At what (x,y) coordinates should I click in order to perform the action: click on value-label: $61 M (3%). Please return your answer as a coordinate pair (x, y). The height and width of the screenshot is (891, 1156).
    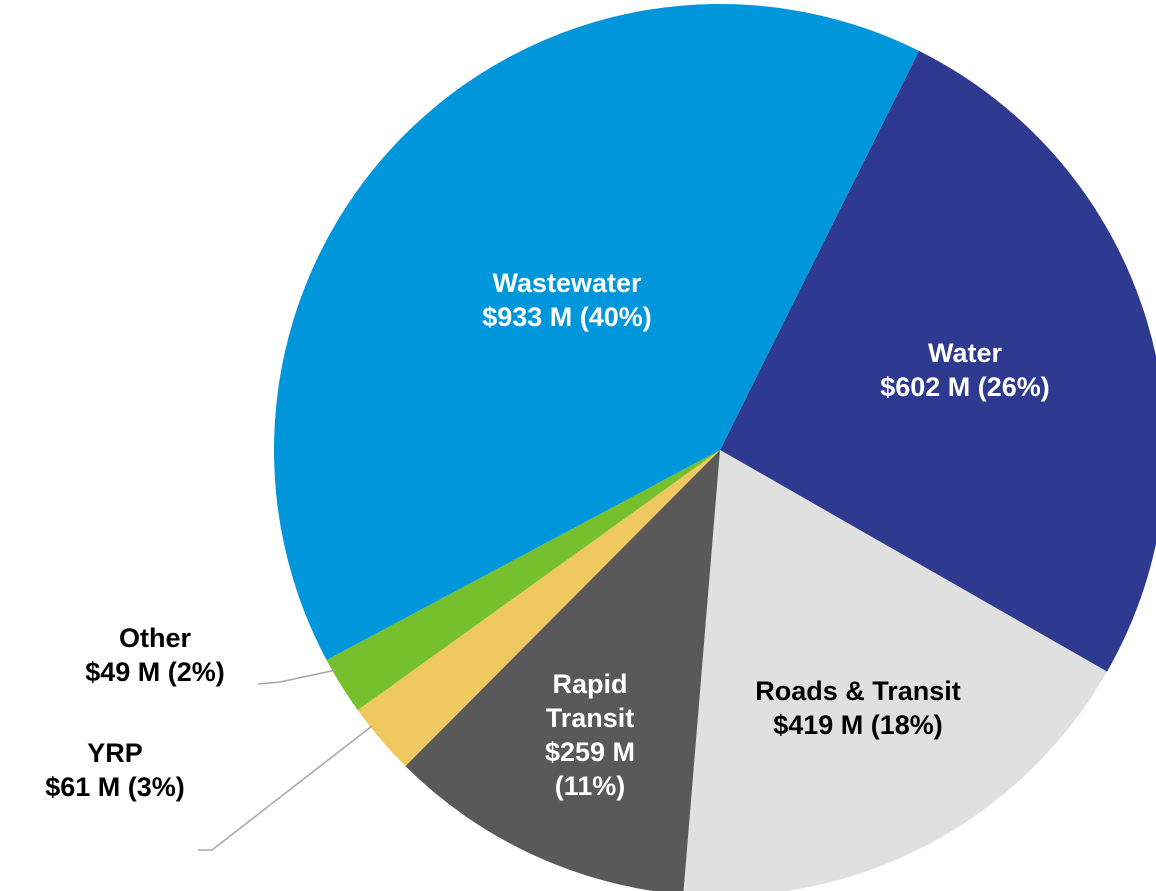
    Looking at the image, I should click on (115, 787).